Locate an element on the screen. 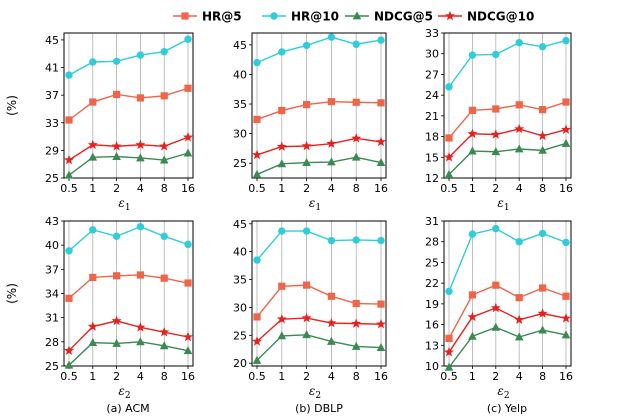 The width and height of the screenshot is (638, 419). legend: HR@5 HR@10 NDCG@5 NDCG@10 is located at coordinates (353, 17).